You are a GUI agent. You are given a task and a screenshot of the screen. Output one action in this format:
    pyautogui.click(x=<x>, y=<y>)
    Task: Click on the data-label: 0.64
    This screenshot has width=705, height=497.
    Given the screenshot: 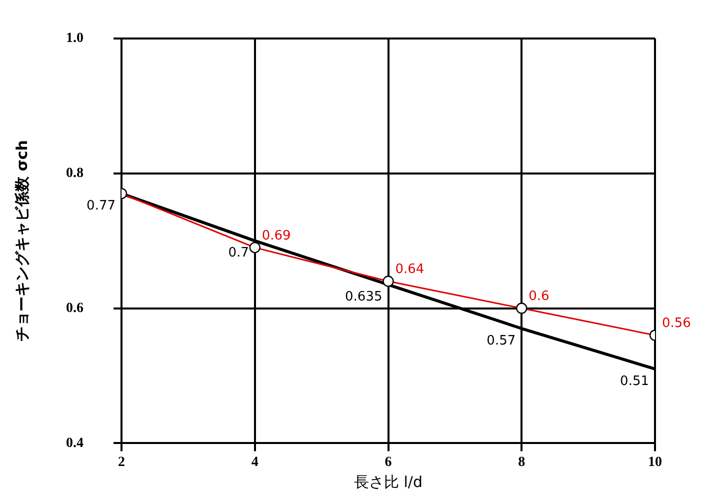 What is the action you would take?
    pyautogui.click(x=409, y=270)
    